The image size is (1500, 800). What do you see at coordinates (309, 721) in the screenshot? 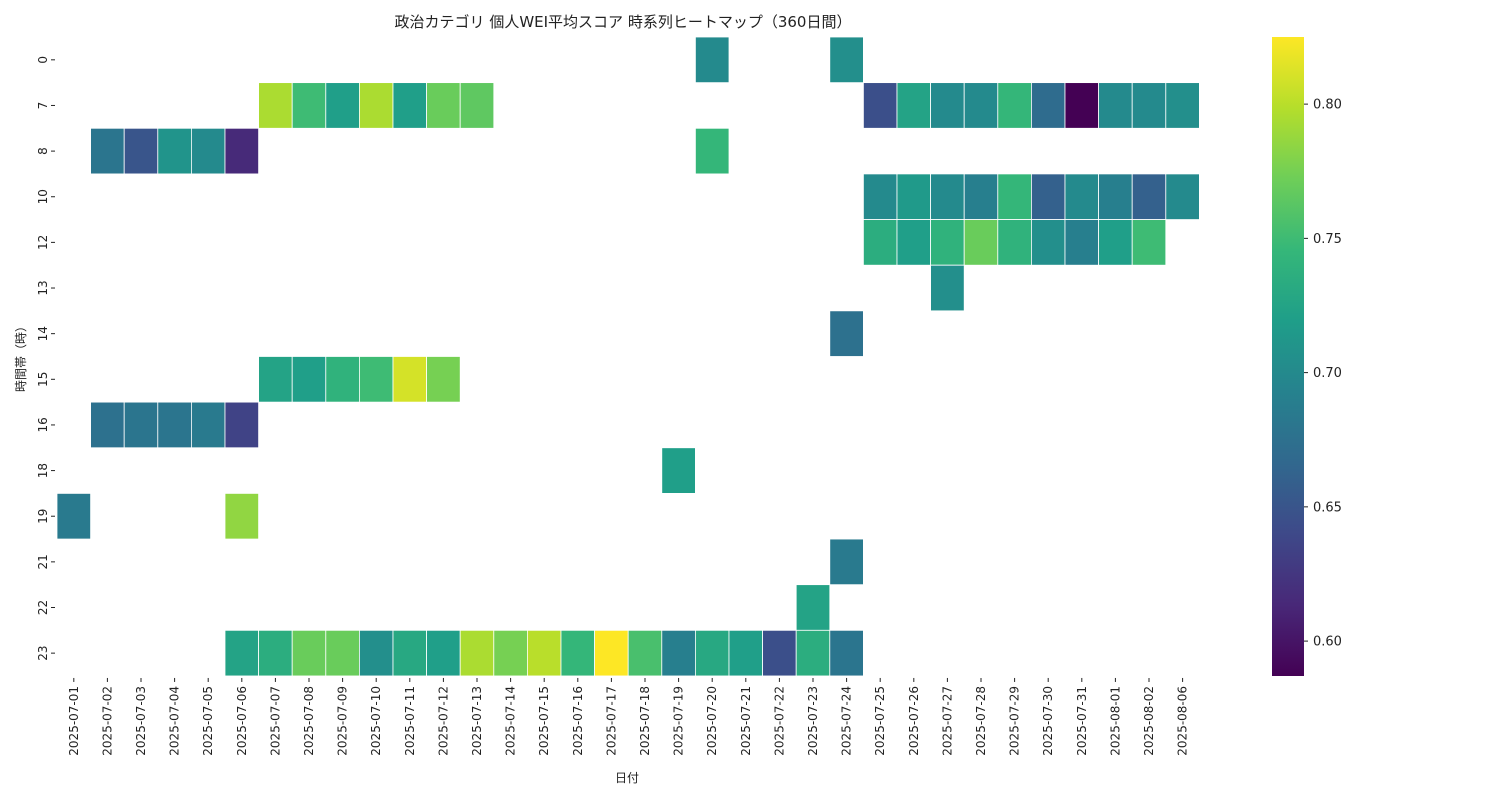
I see `x-tick-label: 2025-07-08` at bounding box center [309, 721].